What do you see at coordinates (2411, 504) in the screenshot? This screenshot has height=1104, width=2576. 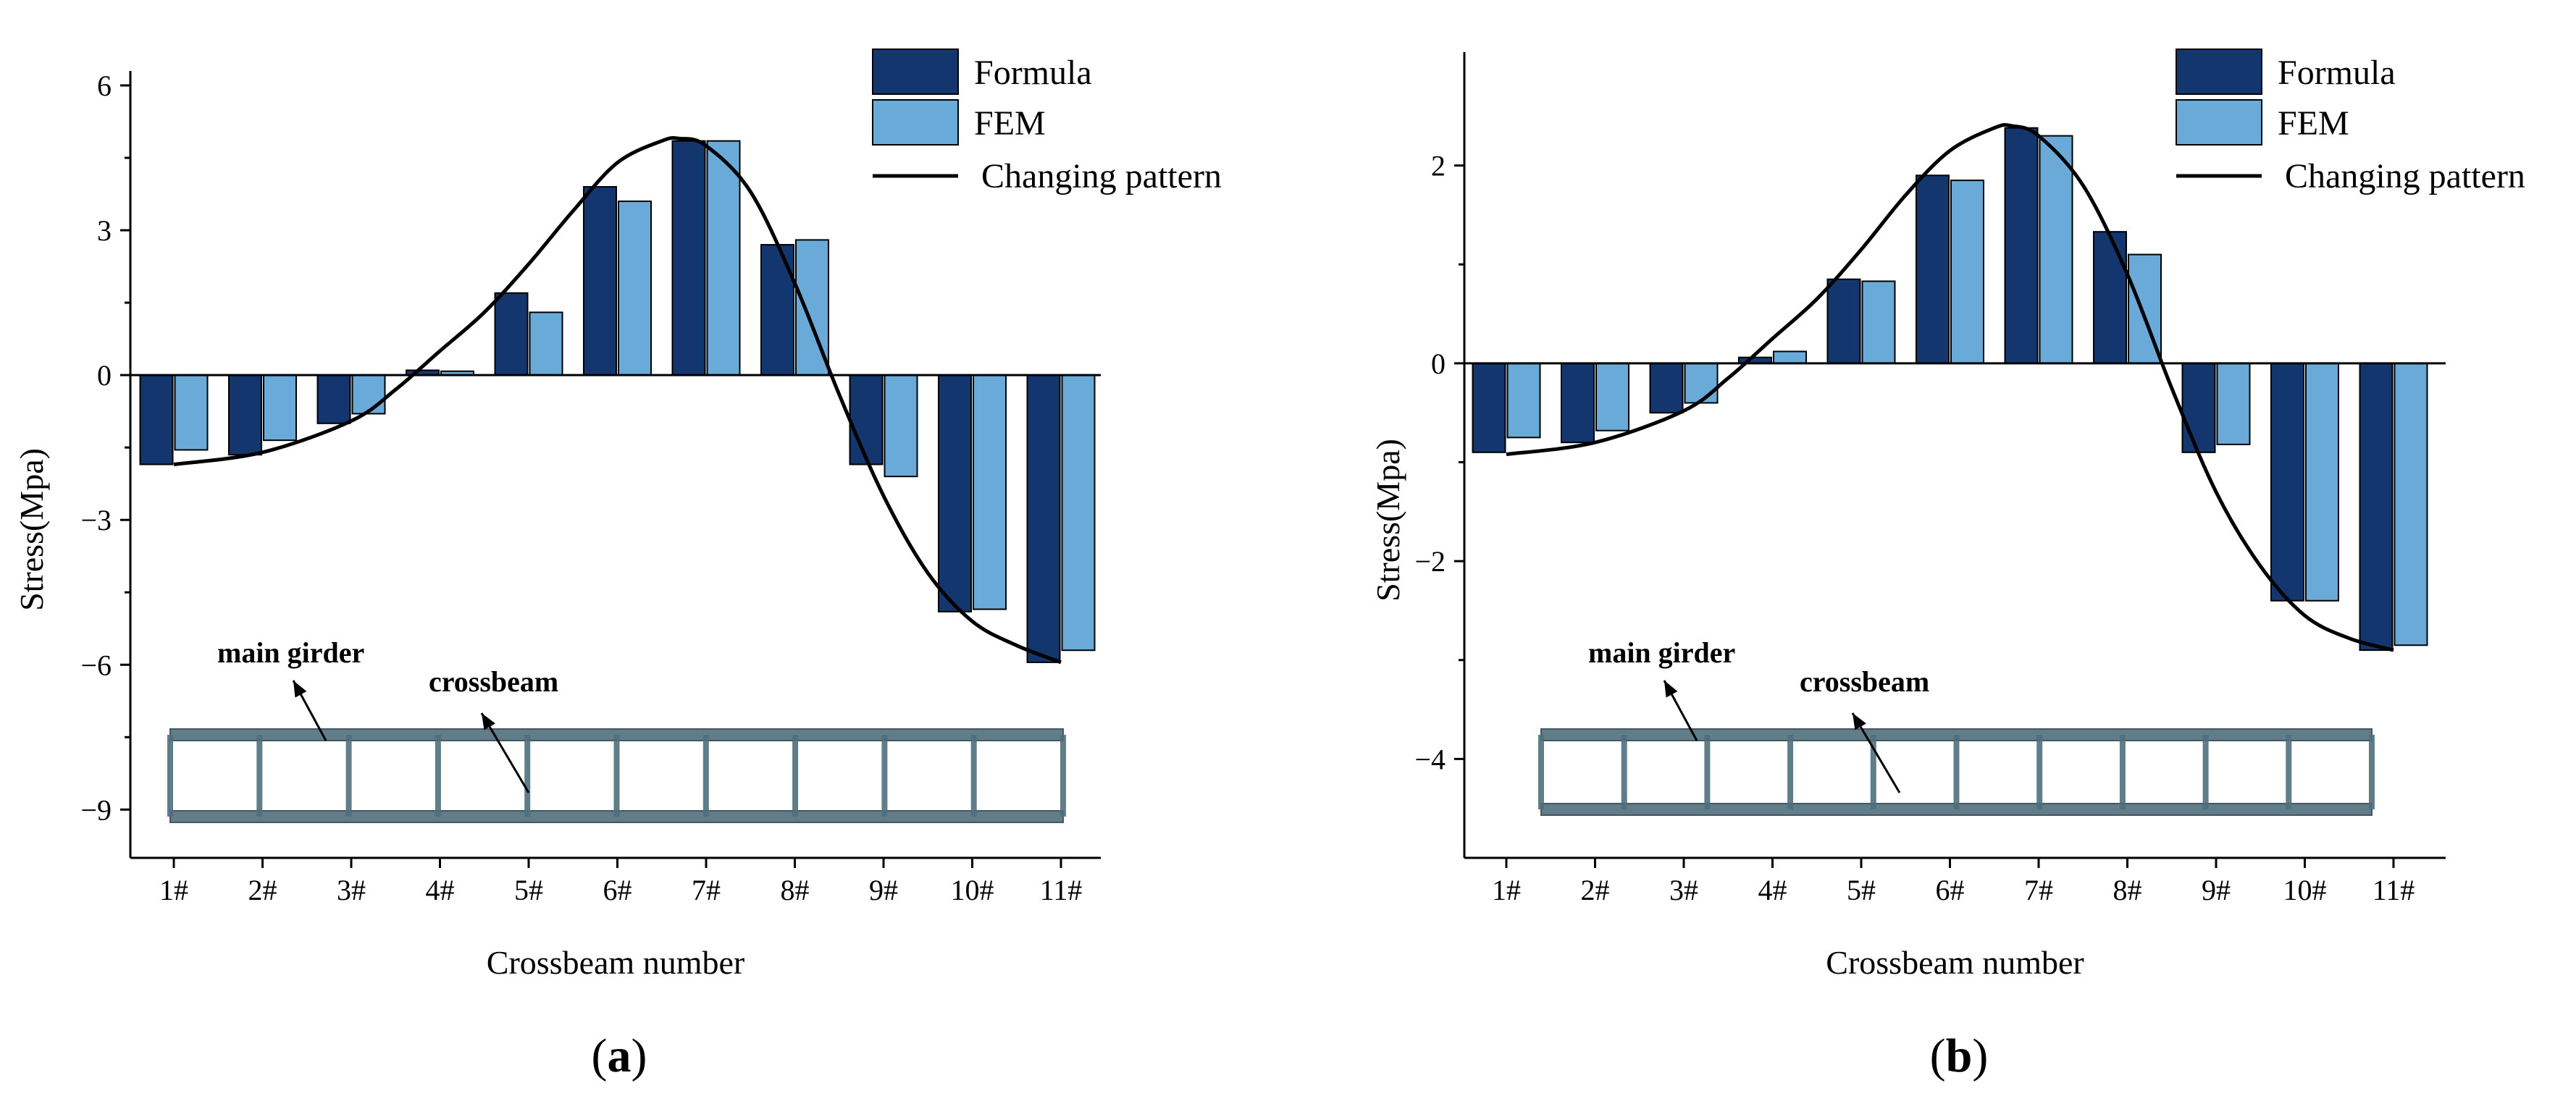 I see `bar-fem-11#` at bounding box center [2411, 504].